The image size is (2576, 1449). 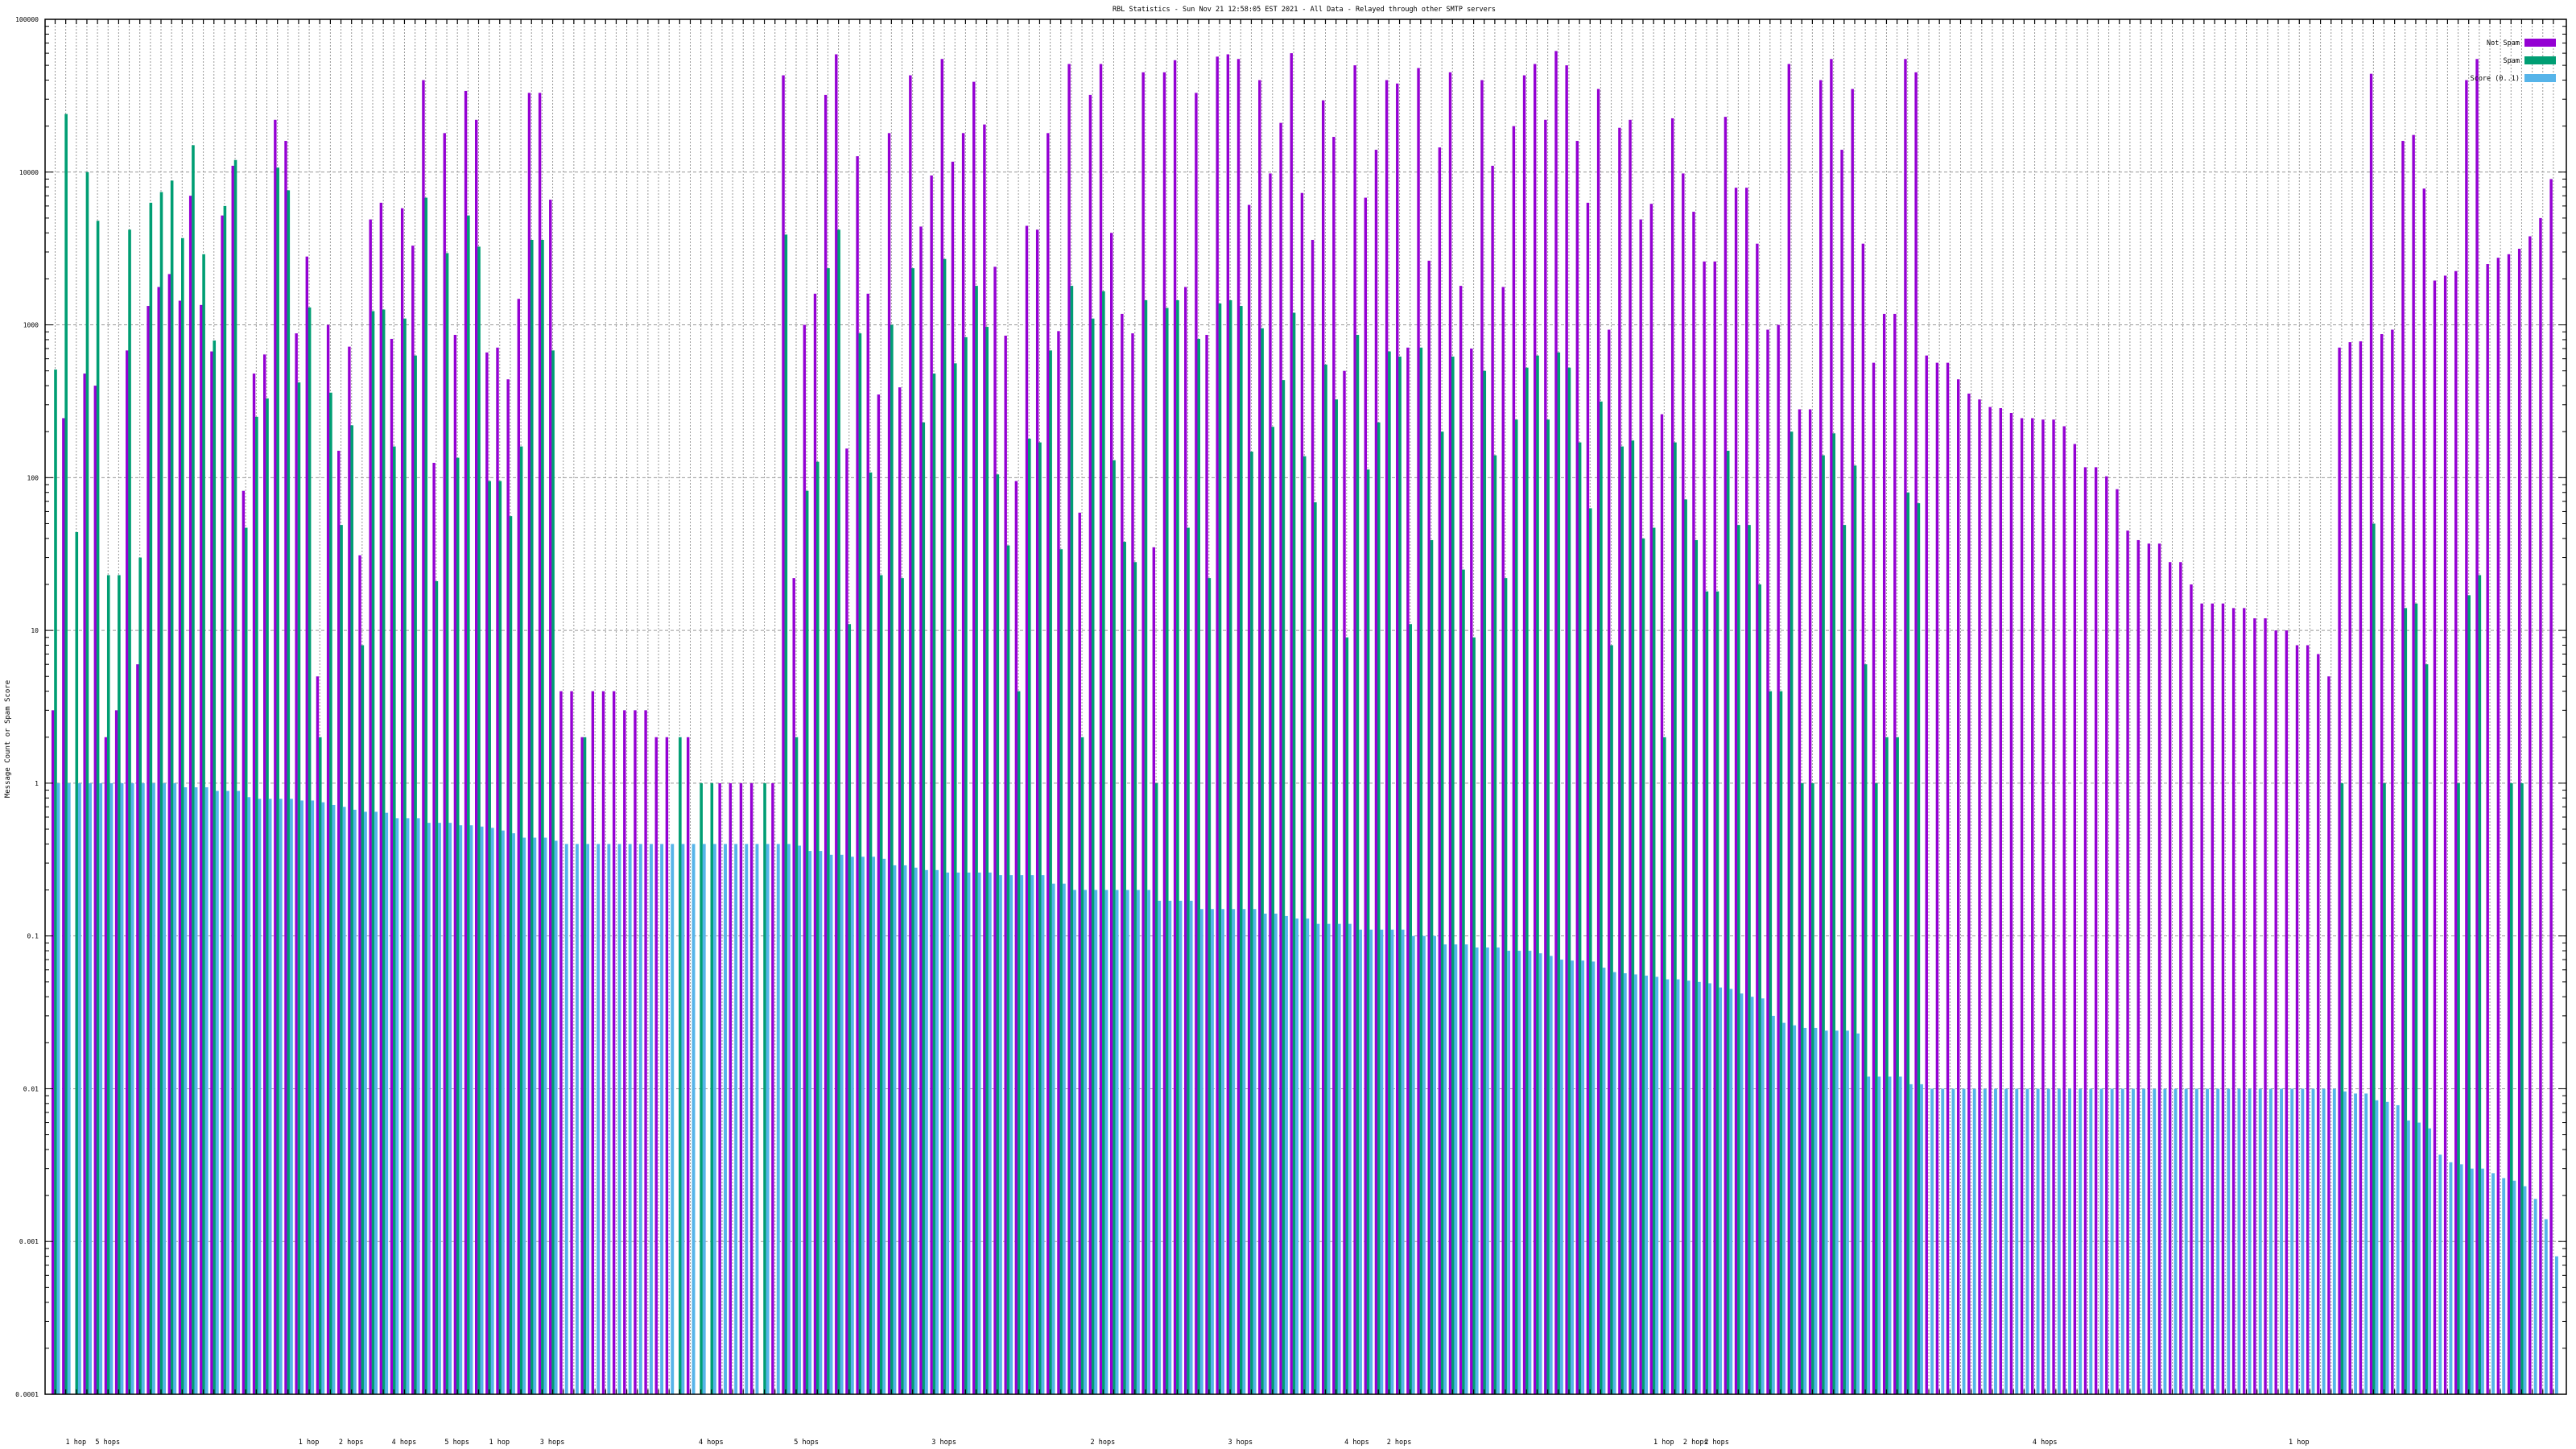 What do you see at coordinates (711, 1443) in the screenshot?
I see `x-group-label: 4 hops` at bounding box center [711, 1443].